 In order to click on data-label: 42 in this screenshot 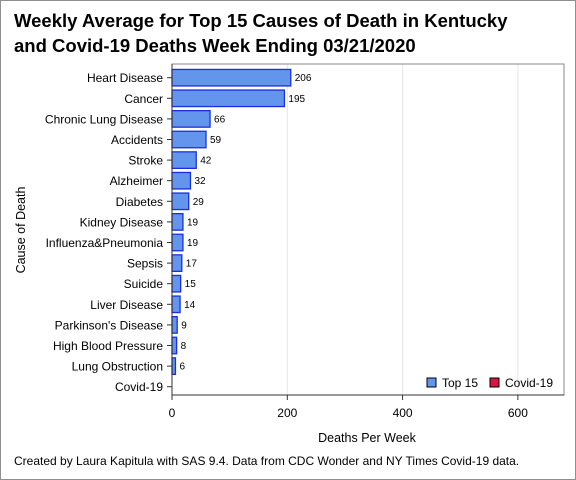, I will do `click(206, 161)`.